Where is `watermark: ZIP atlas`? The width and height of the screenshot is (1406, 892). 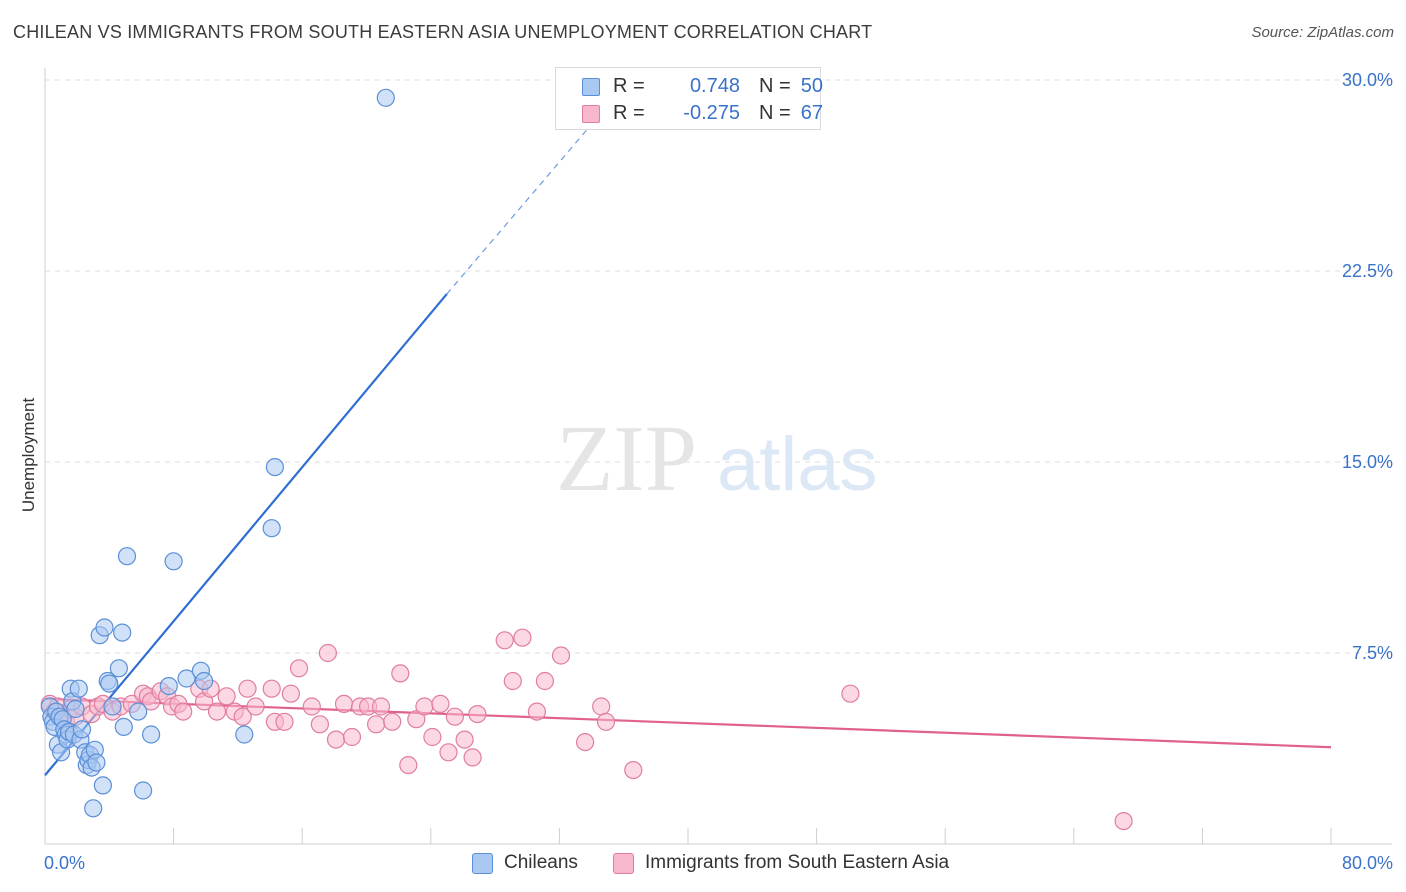
watermark: ZIP atlas is located at coordinates (717, 459).